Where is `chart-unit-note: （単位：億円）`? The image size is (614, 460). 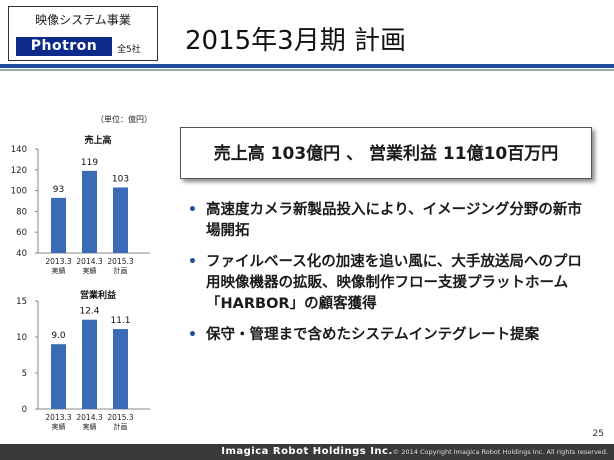
chart-unit-note: （単位：億円） is located at coordinates (124, 119).